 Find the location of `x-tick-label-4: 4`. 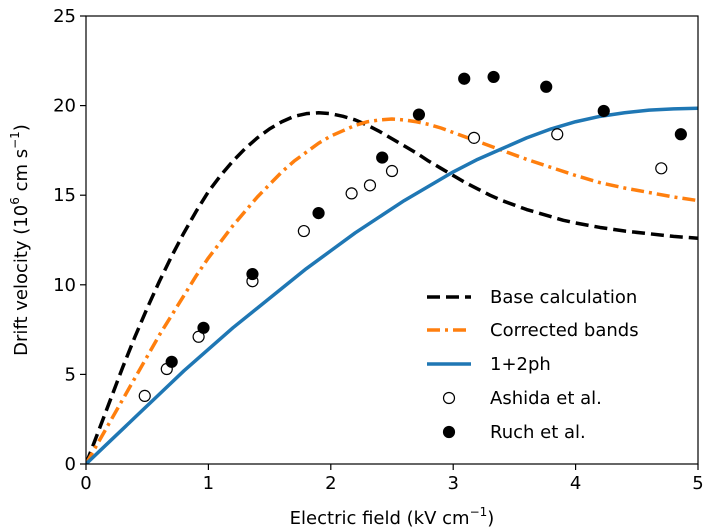

x-tick-label-4: 4 is located at coordinates (575, 483).